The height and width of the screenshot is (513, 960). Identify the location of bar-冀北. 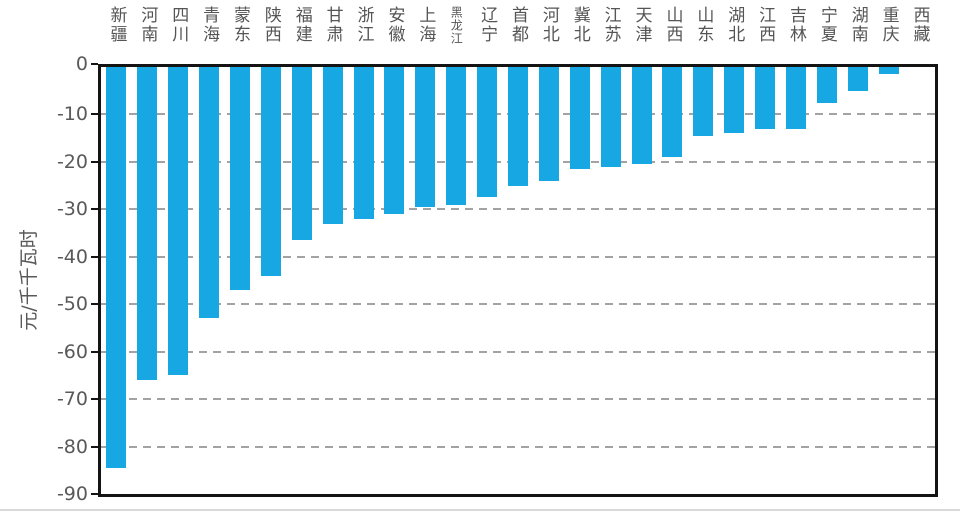
(579, 118).